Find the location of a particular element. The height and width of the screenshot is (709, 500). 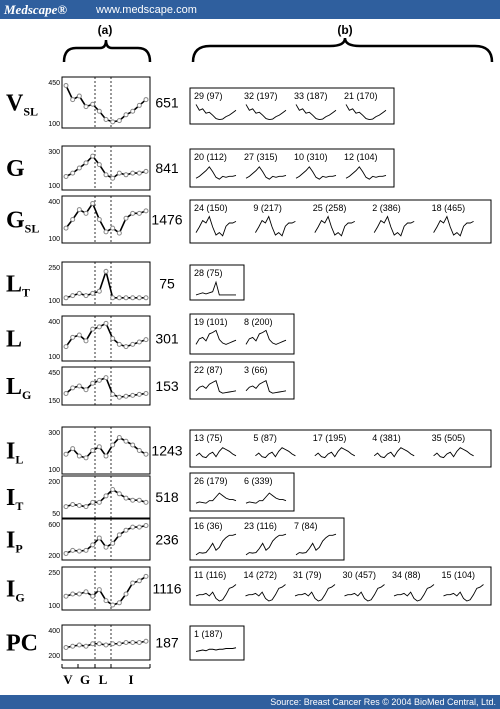

cluster-count: 841 is located at coordinates (167, 168).